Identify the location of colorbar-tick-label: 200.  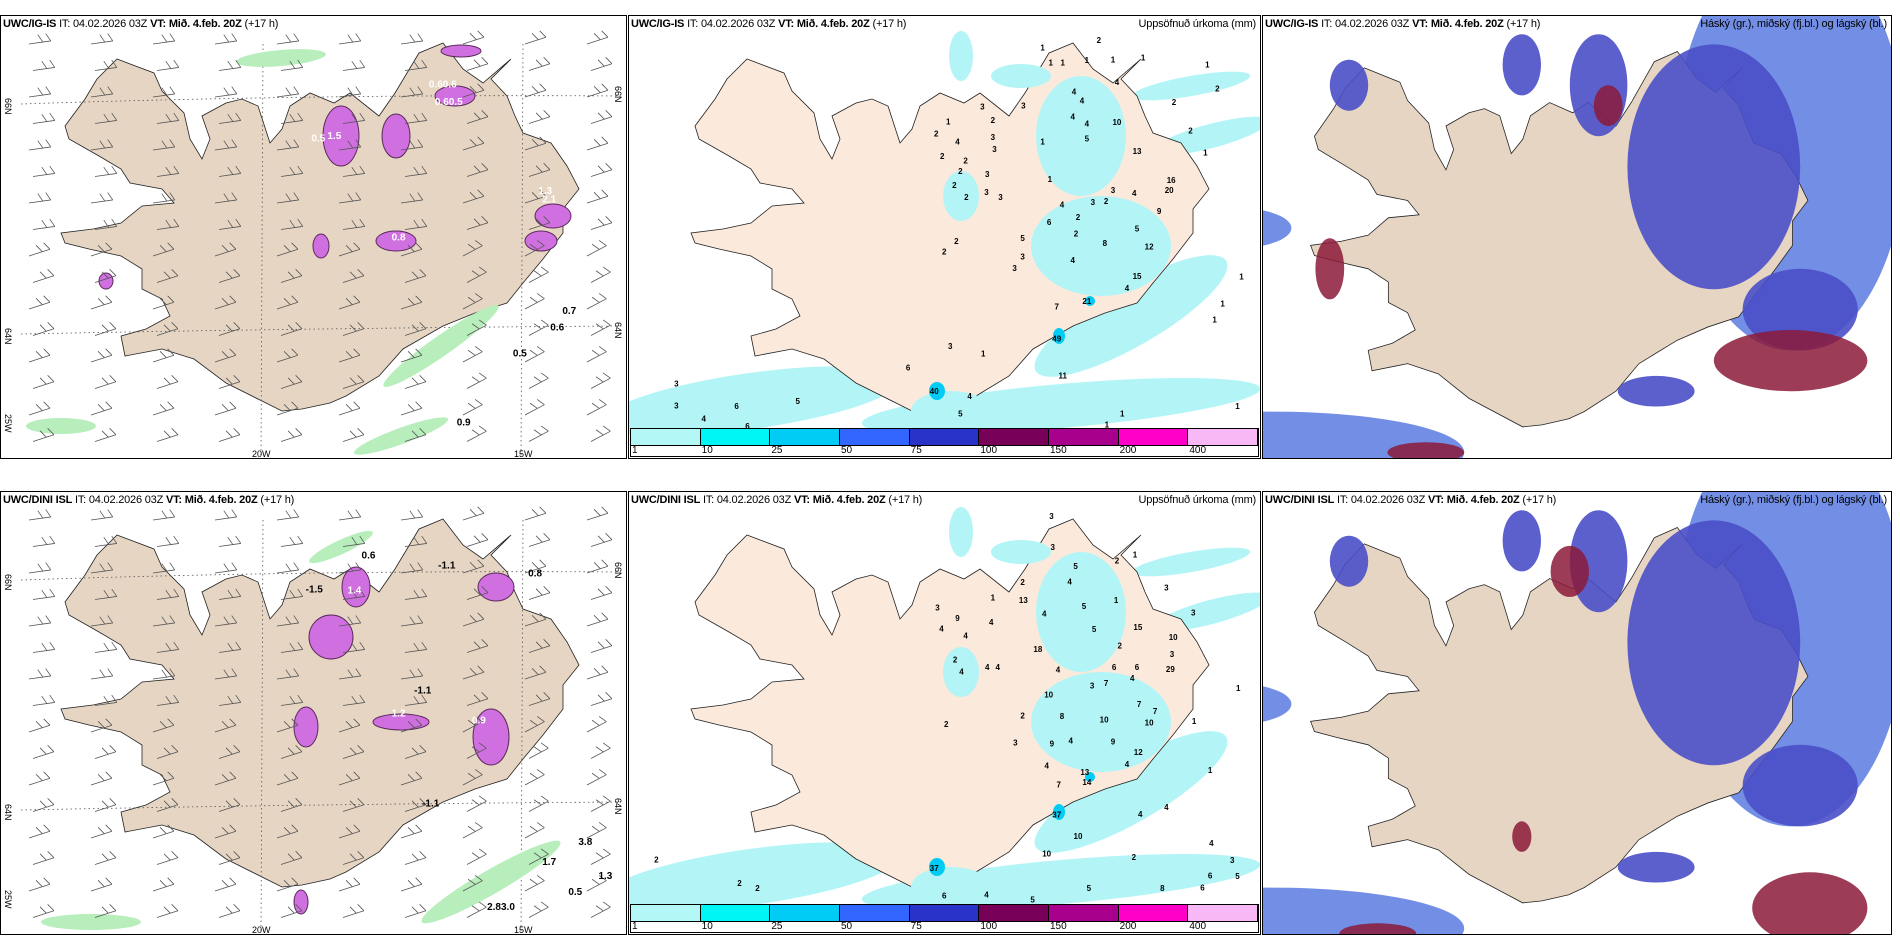
(1128, 450).